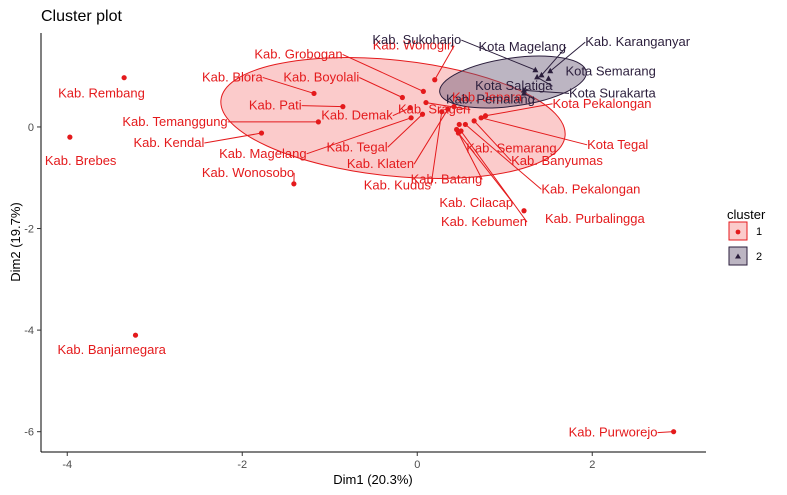  I want to click on x-tick-label: 2, so click(592, 465).